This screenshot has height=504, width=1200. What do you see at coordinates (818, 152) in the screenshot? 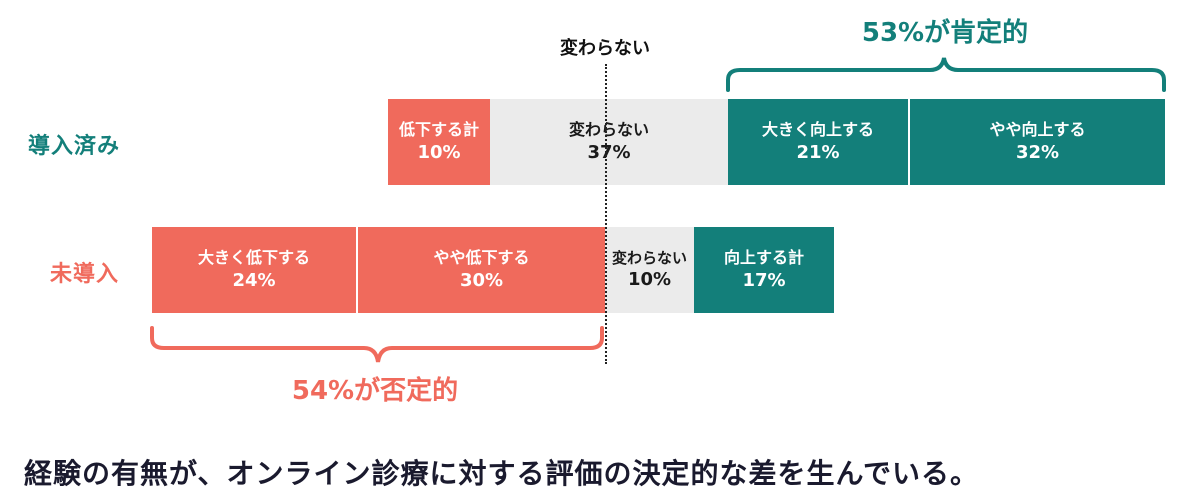
I see `segment-value: 21%` at bounding box center [818, 152].